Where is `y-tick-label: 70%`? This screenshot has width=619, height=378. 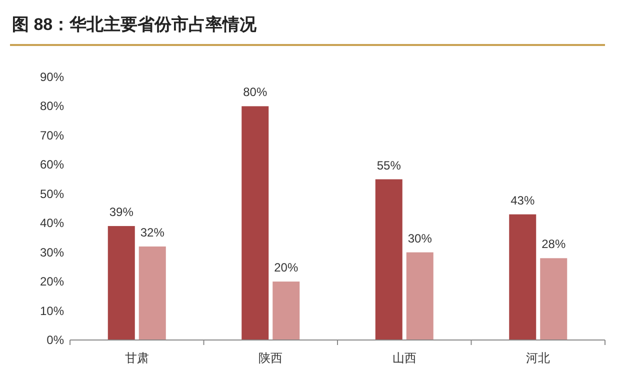 y-tick-label: 70% is located at coordinates (52, 135).